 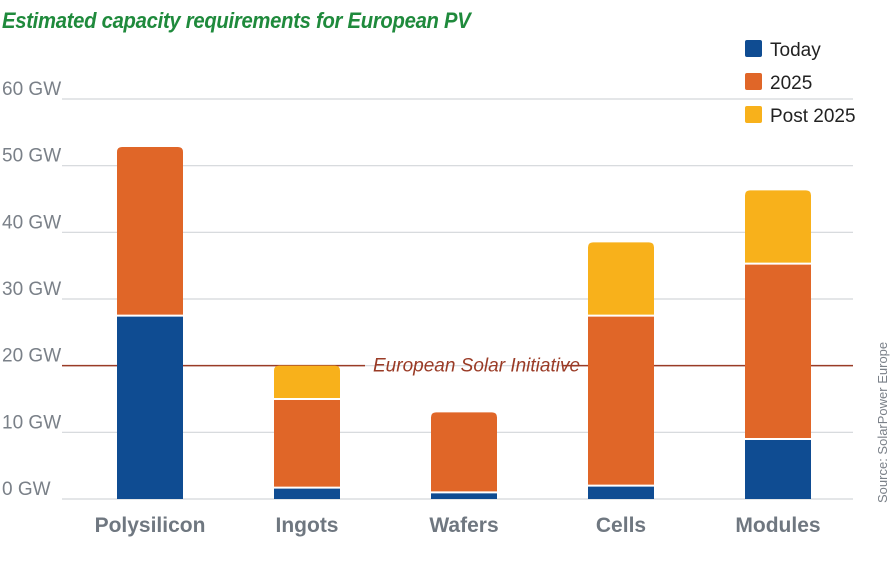 I want to click on y-tick-label: 0 GW, so click(x=26, y=489).